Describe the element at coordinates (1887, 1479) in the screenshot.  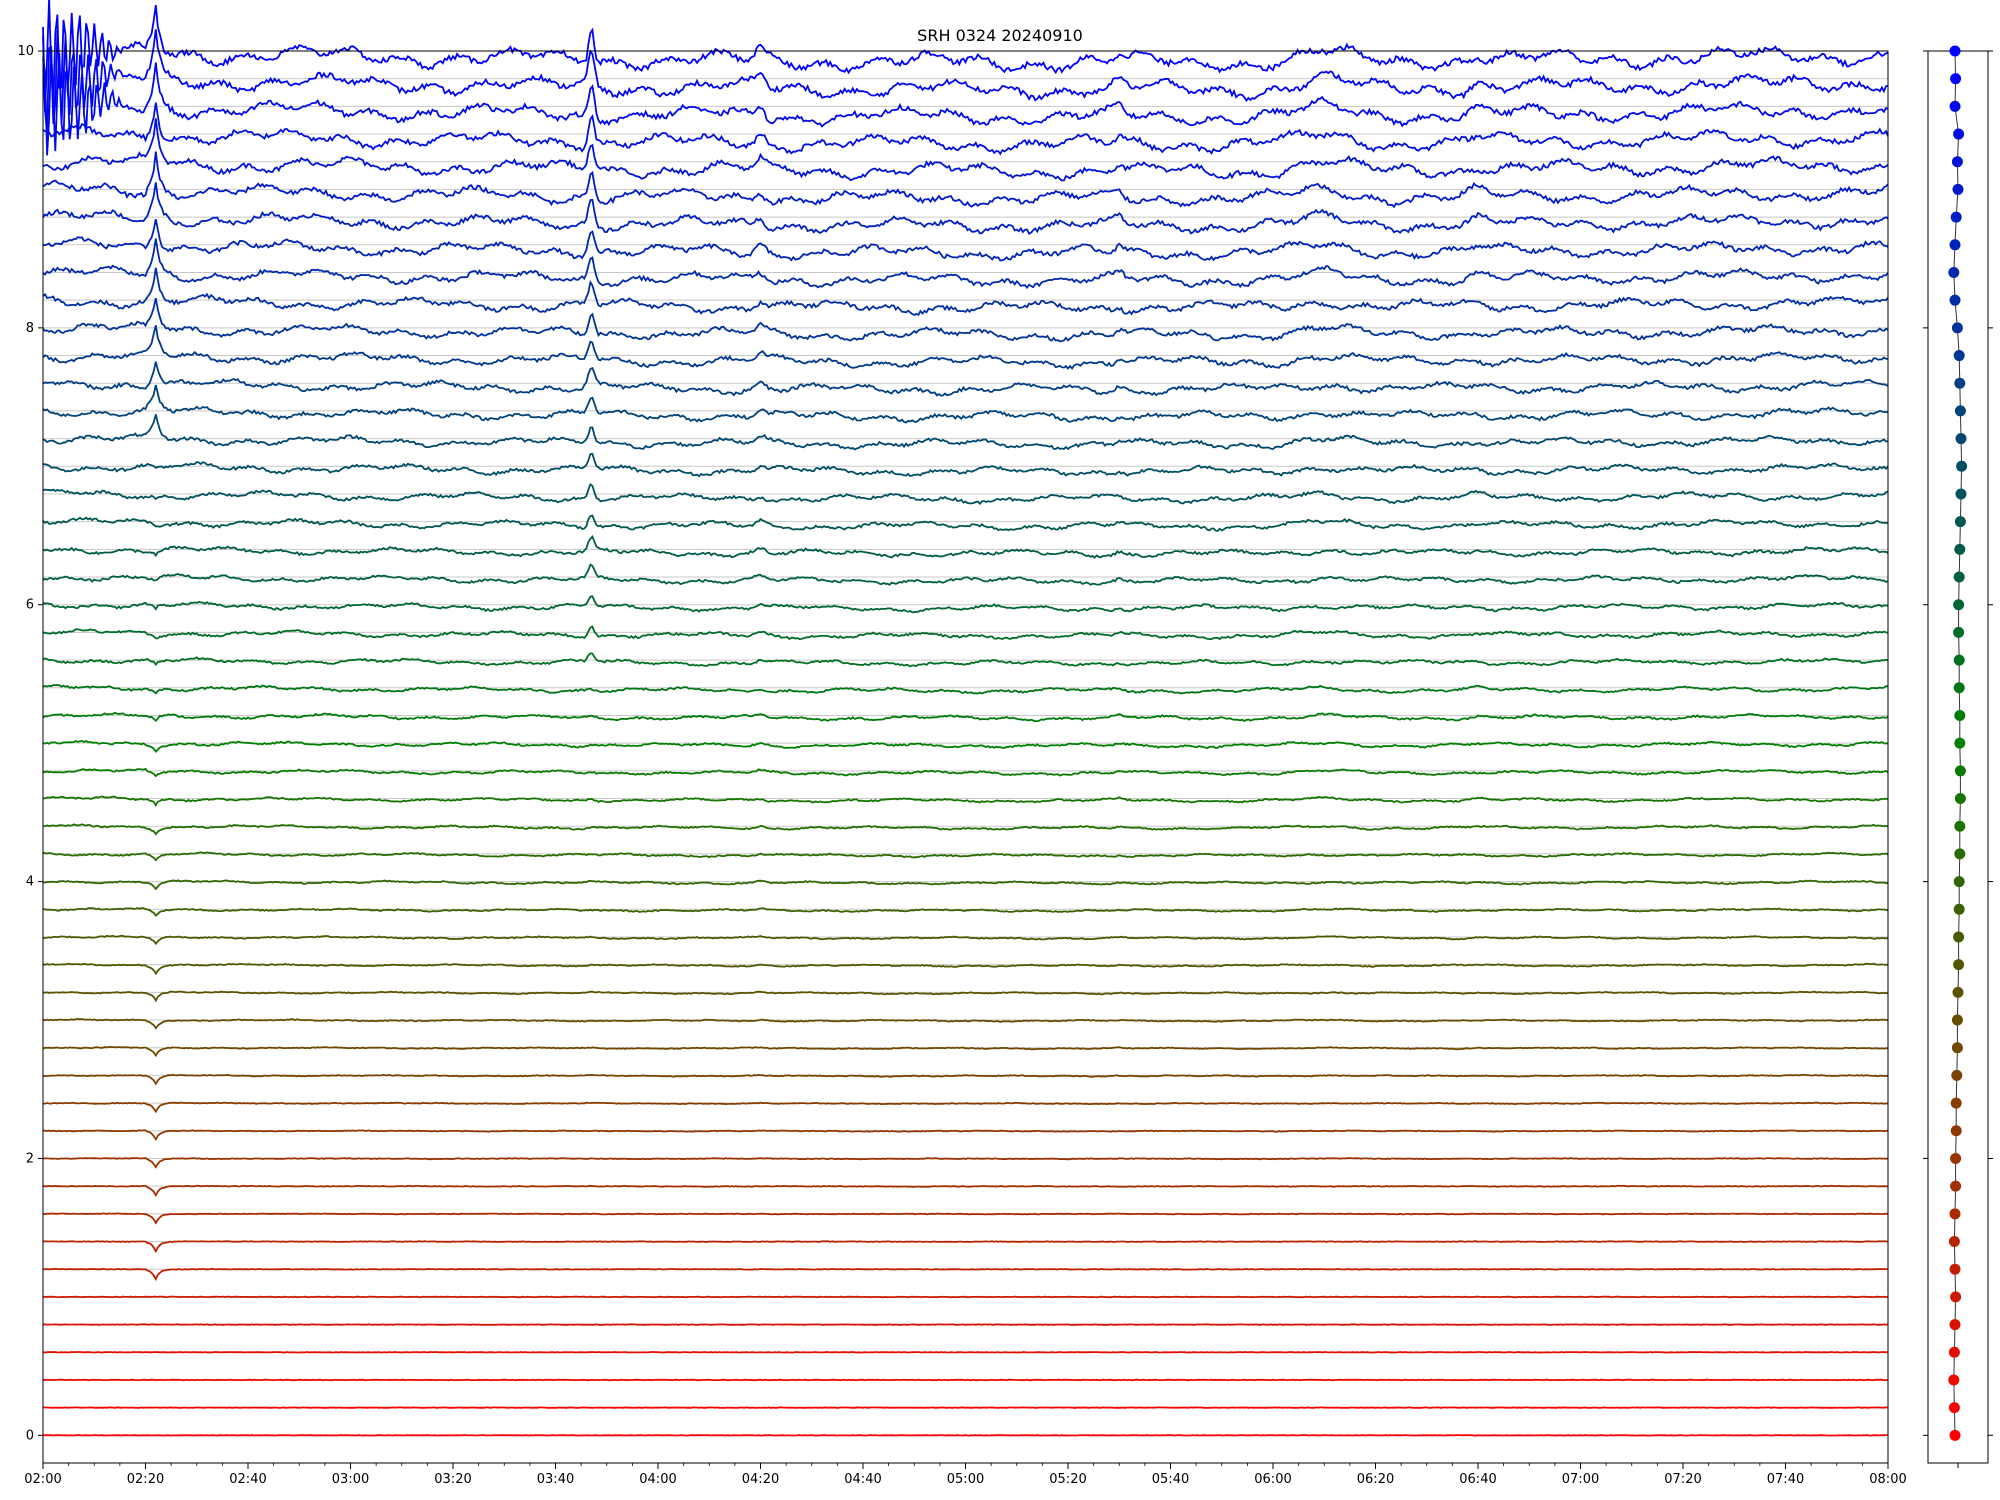
I see `x-tick-label: 08:00` at that location.